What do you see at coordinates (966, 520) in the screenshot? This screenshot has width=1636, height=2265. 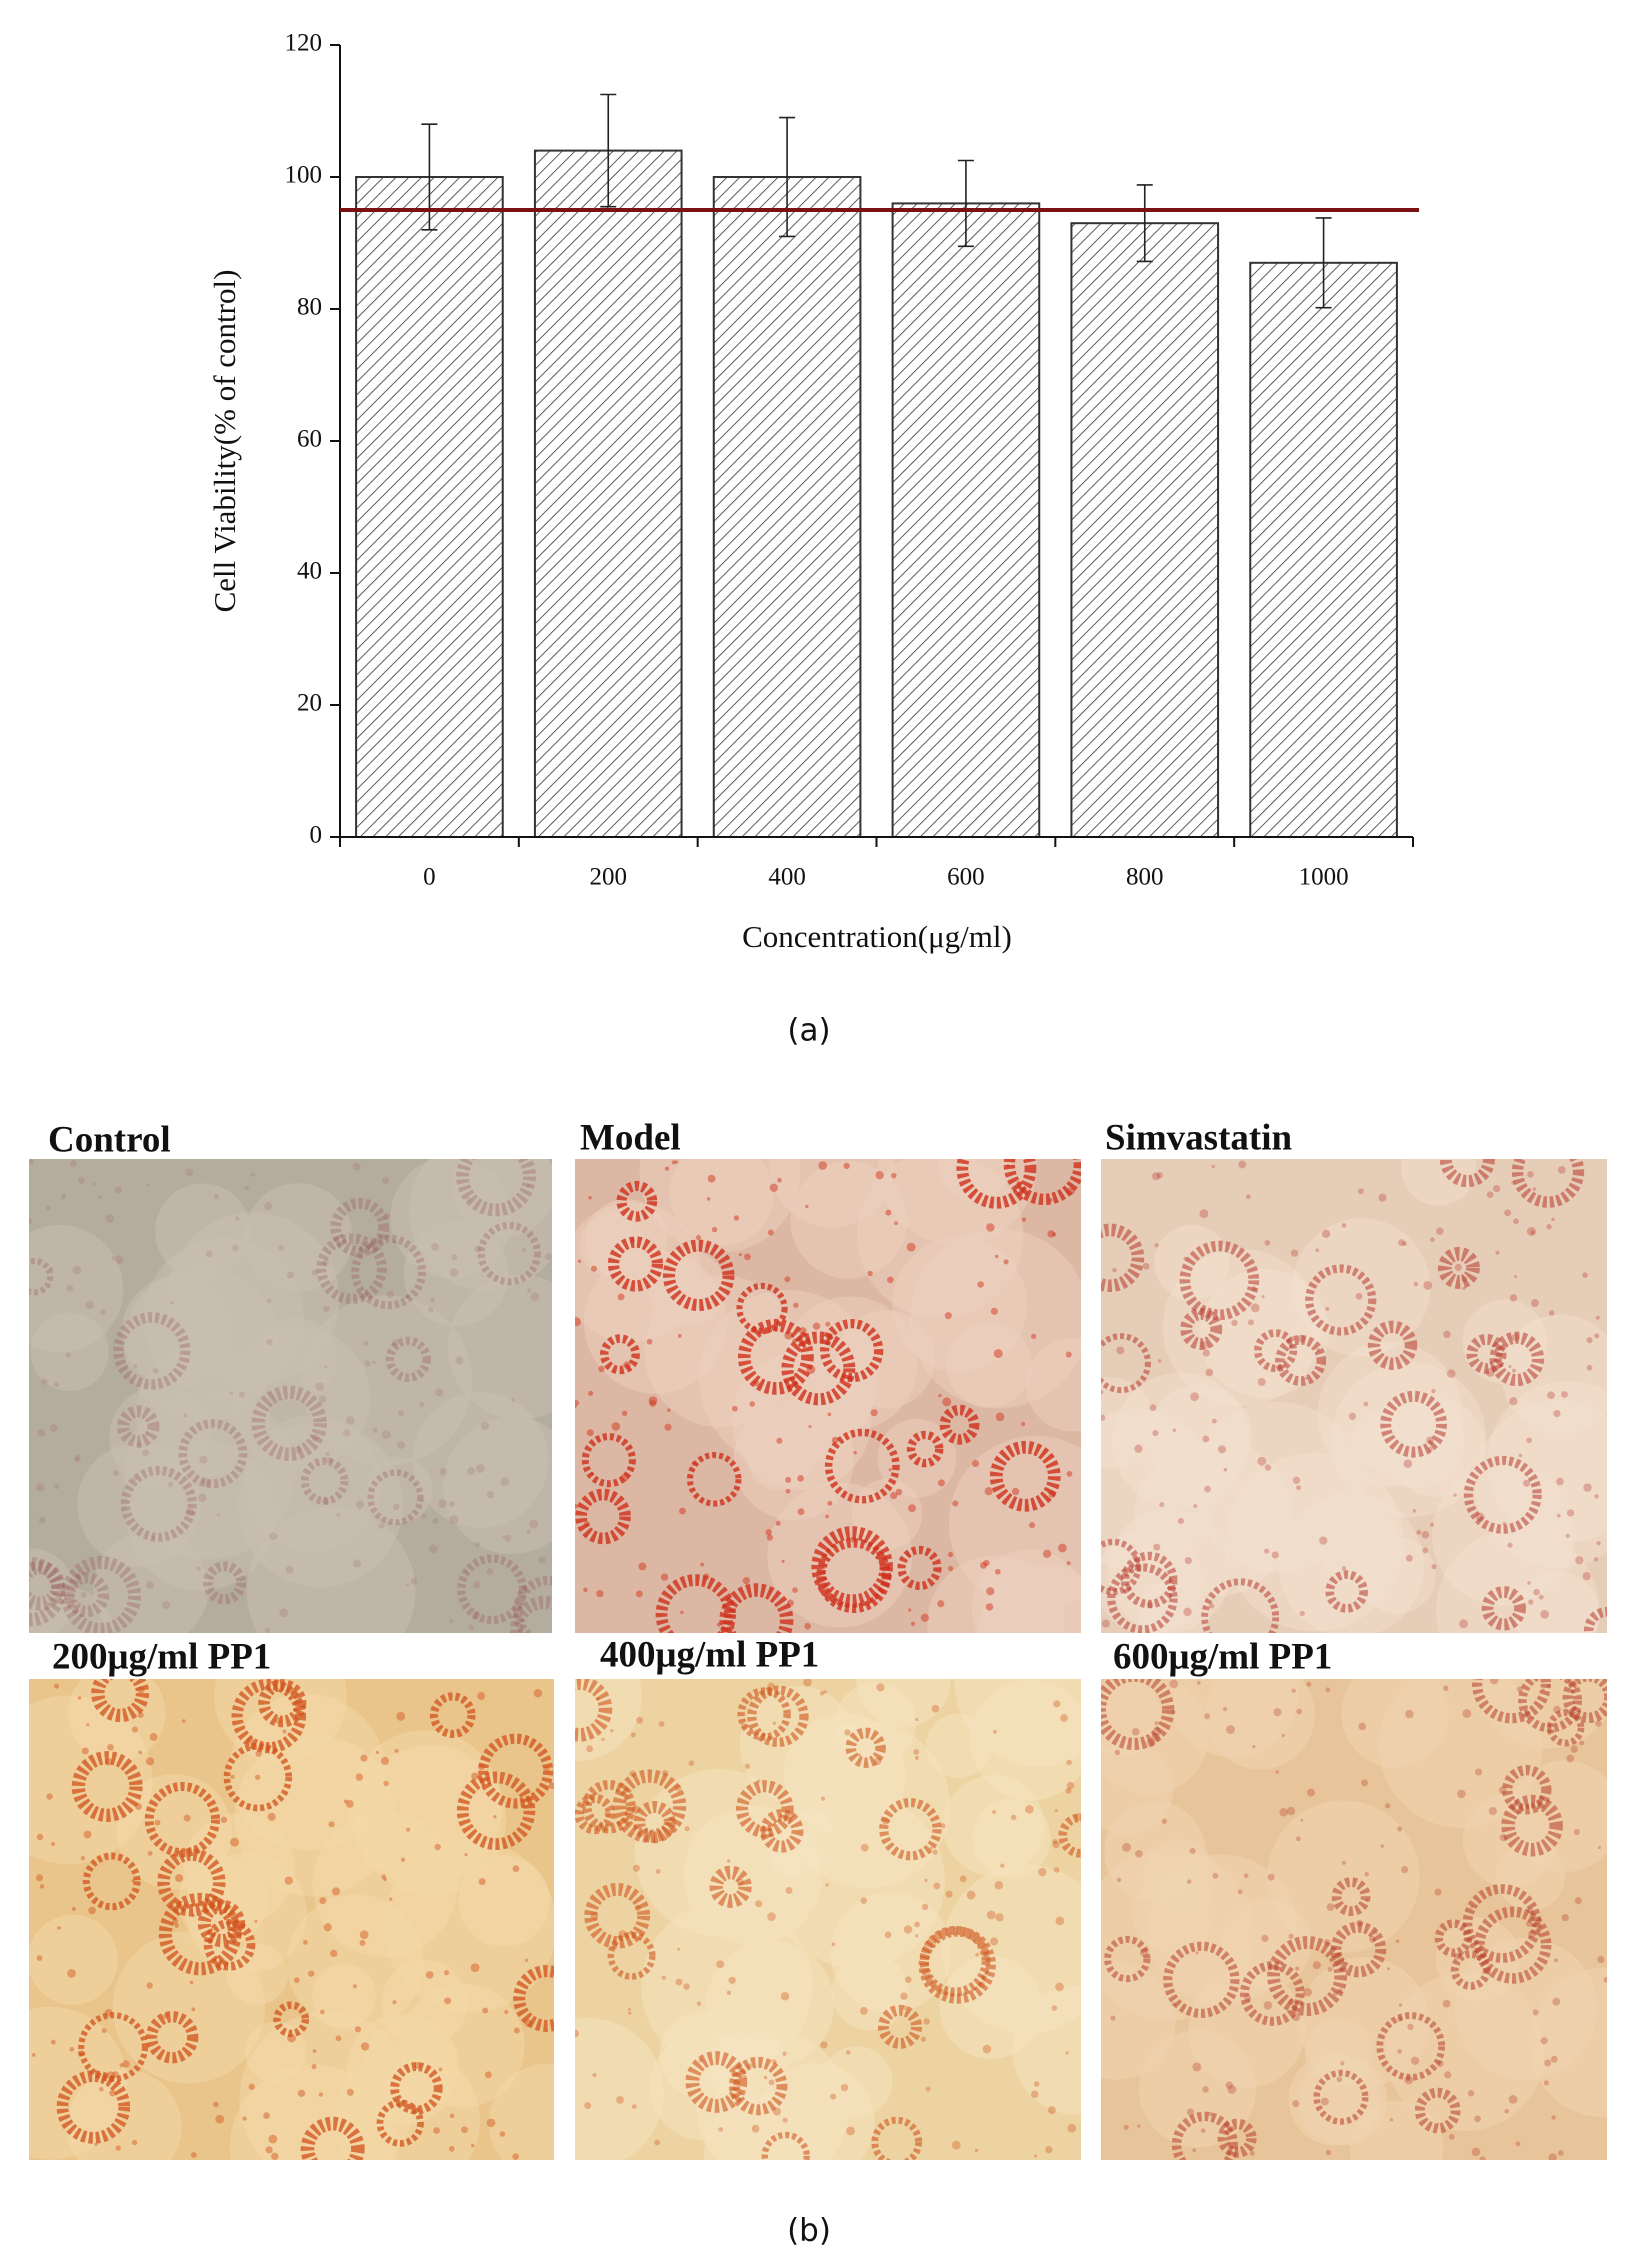 I see `bar` at bounding box center [966, 520].